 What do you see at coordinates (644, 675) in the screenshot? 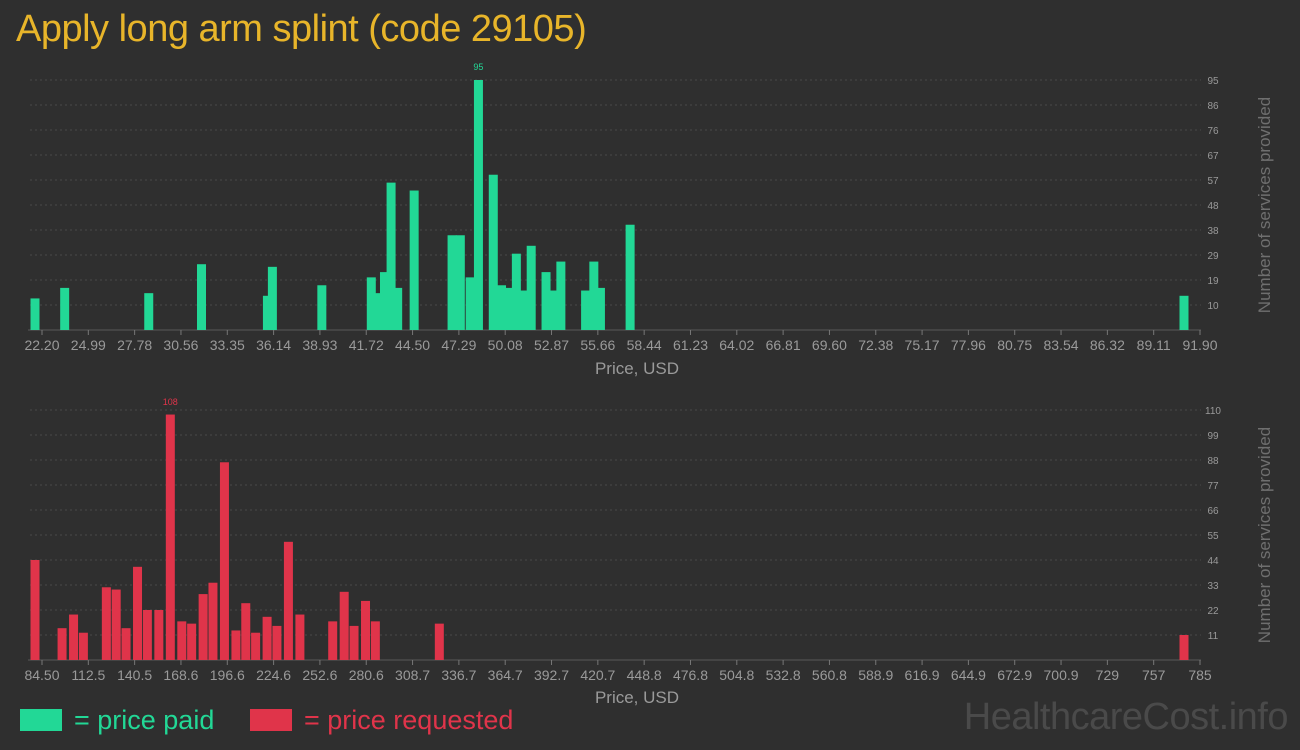
I see `x-tick-label: 448.8` at bounding box center [644, 675].